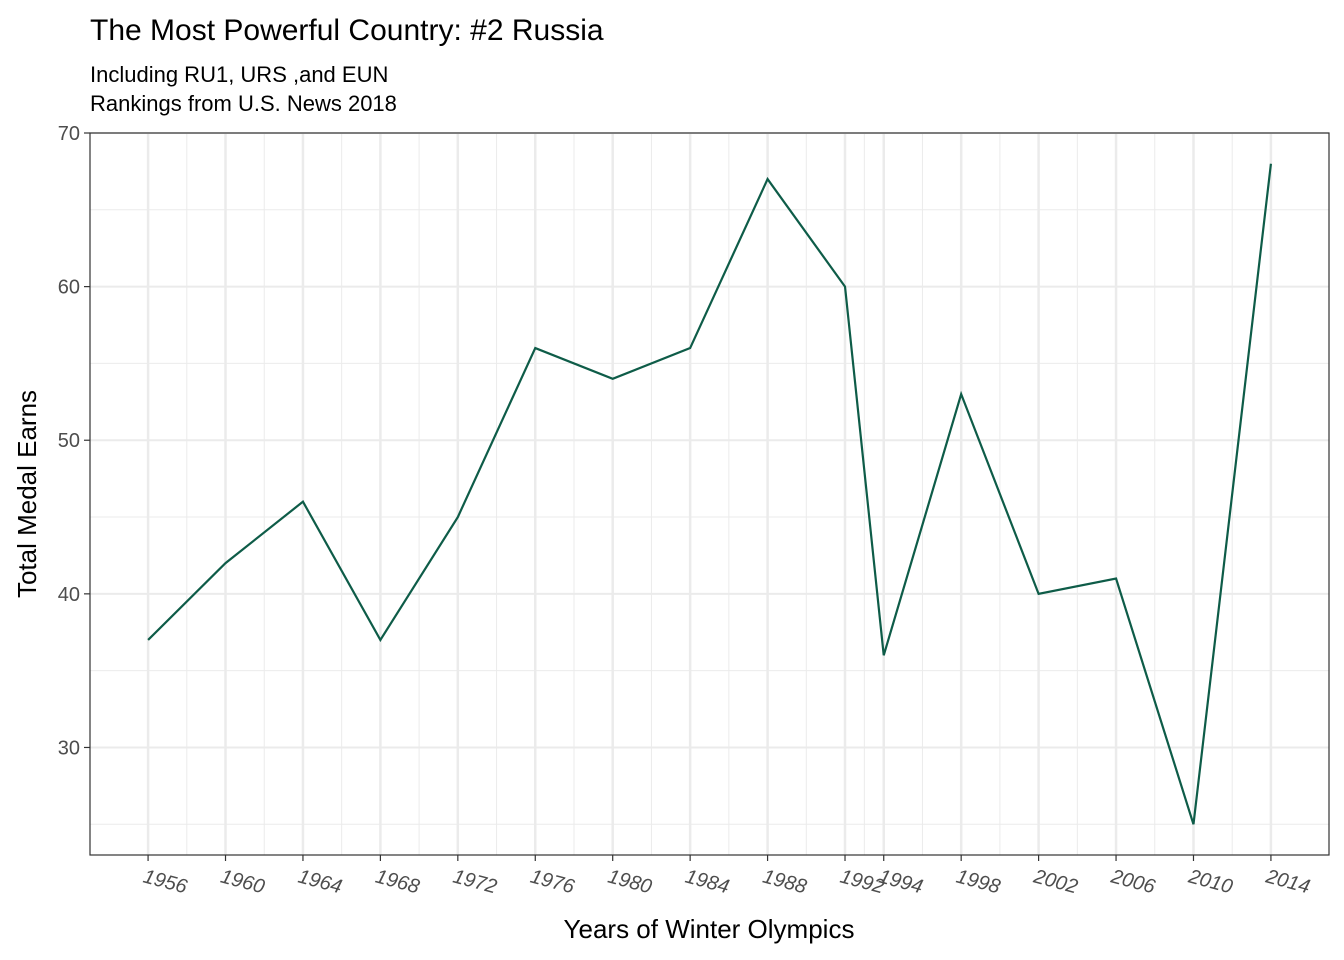 The image size is (1344, 960). What do you see at coordinates (69, 134) in the screenshot?
I see `y-tick-label: 70` at bounding box center [69, 134].